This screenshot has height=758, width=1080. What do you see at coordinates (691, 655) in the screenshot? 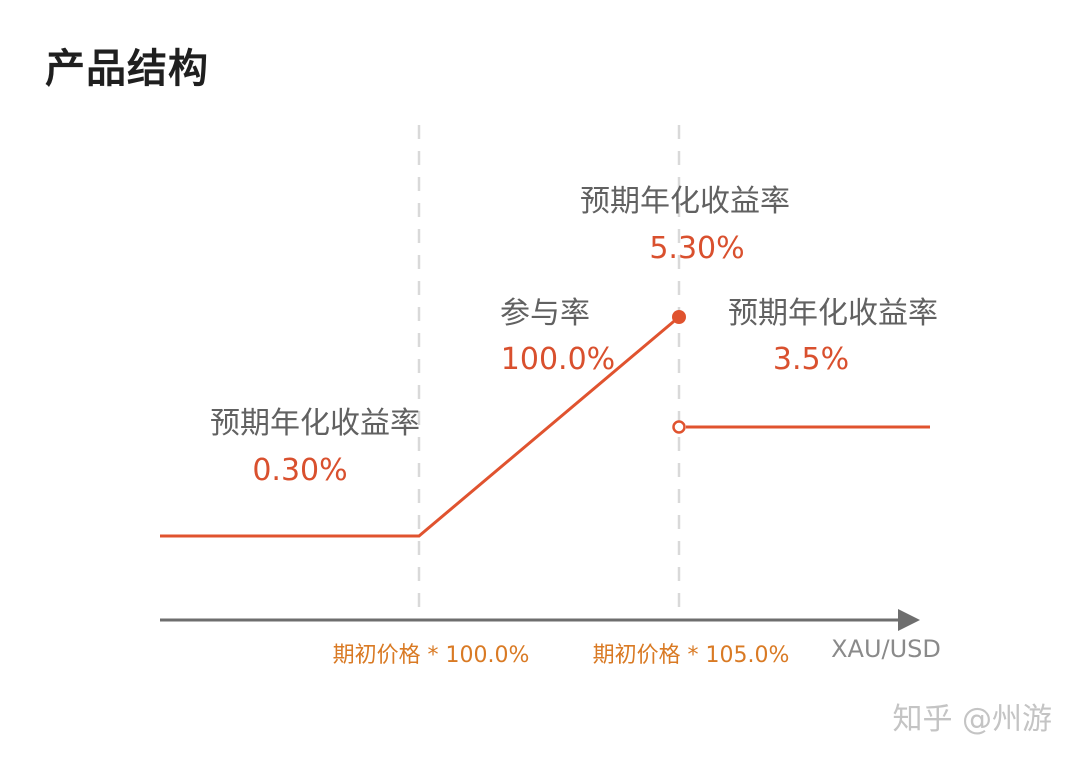
I see `x-tick-105: 期初价格 * 105.0%` at bounding box center [691, 655].